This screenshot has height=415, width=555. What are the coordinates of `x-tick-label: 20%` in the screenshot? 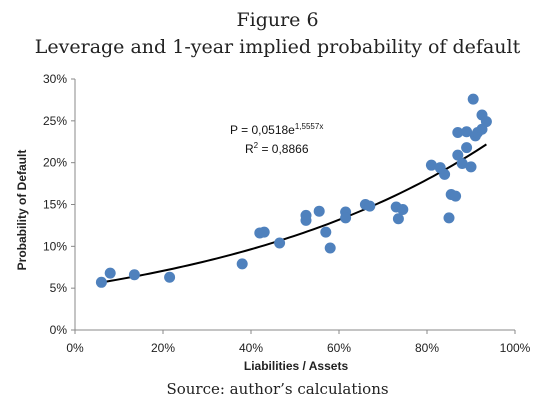 It's located at (163, 348).